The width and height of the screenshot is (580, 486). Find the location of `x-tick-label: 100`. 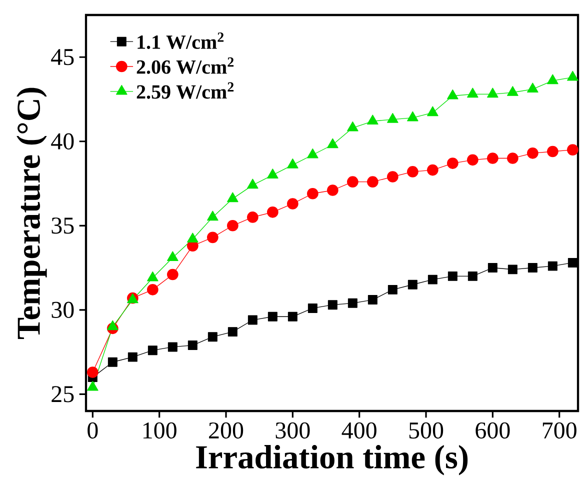

x-tick-label: 100 is located at coordinates (159, 430).